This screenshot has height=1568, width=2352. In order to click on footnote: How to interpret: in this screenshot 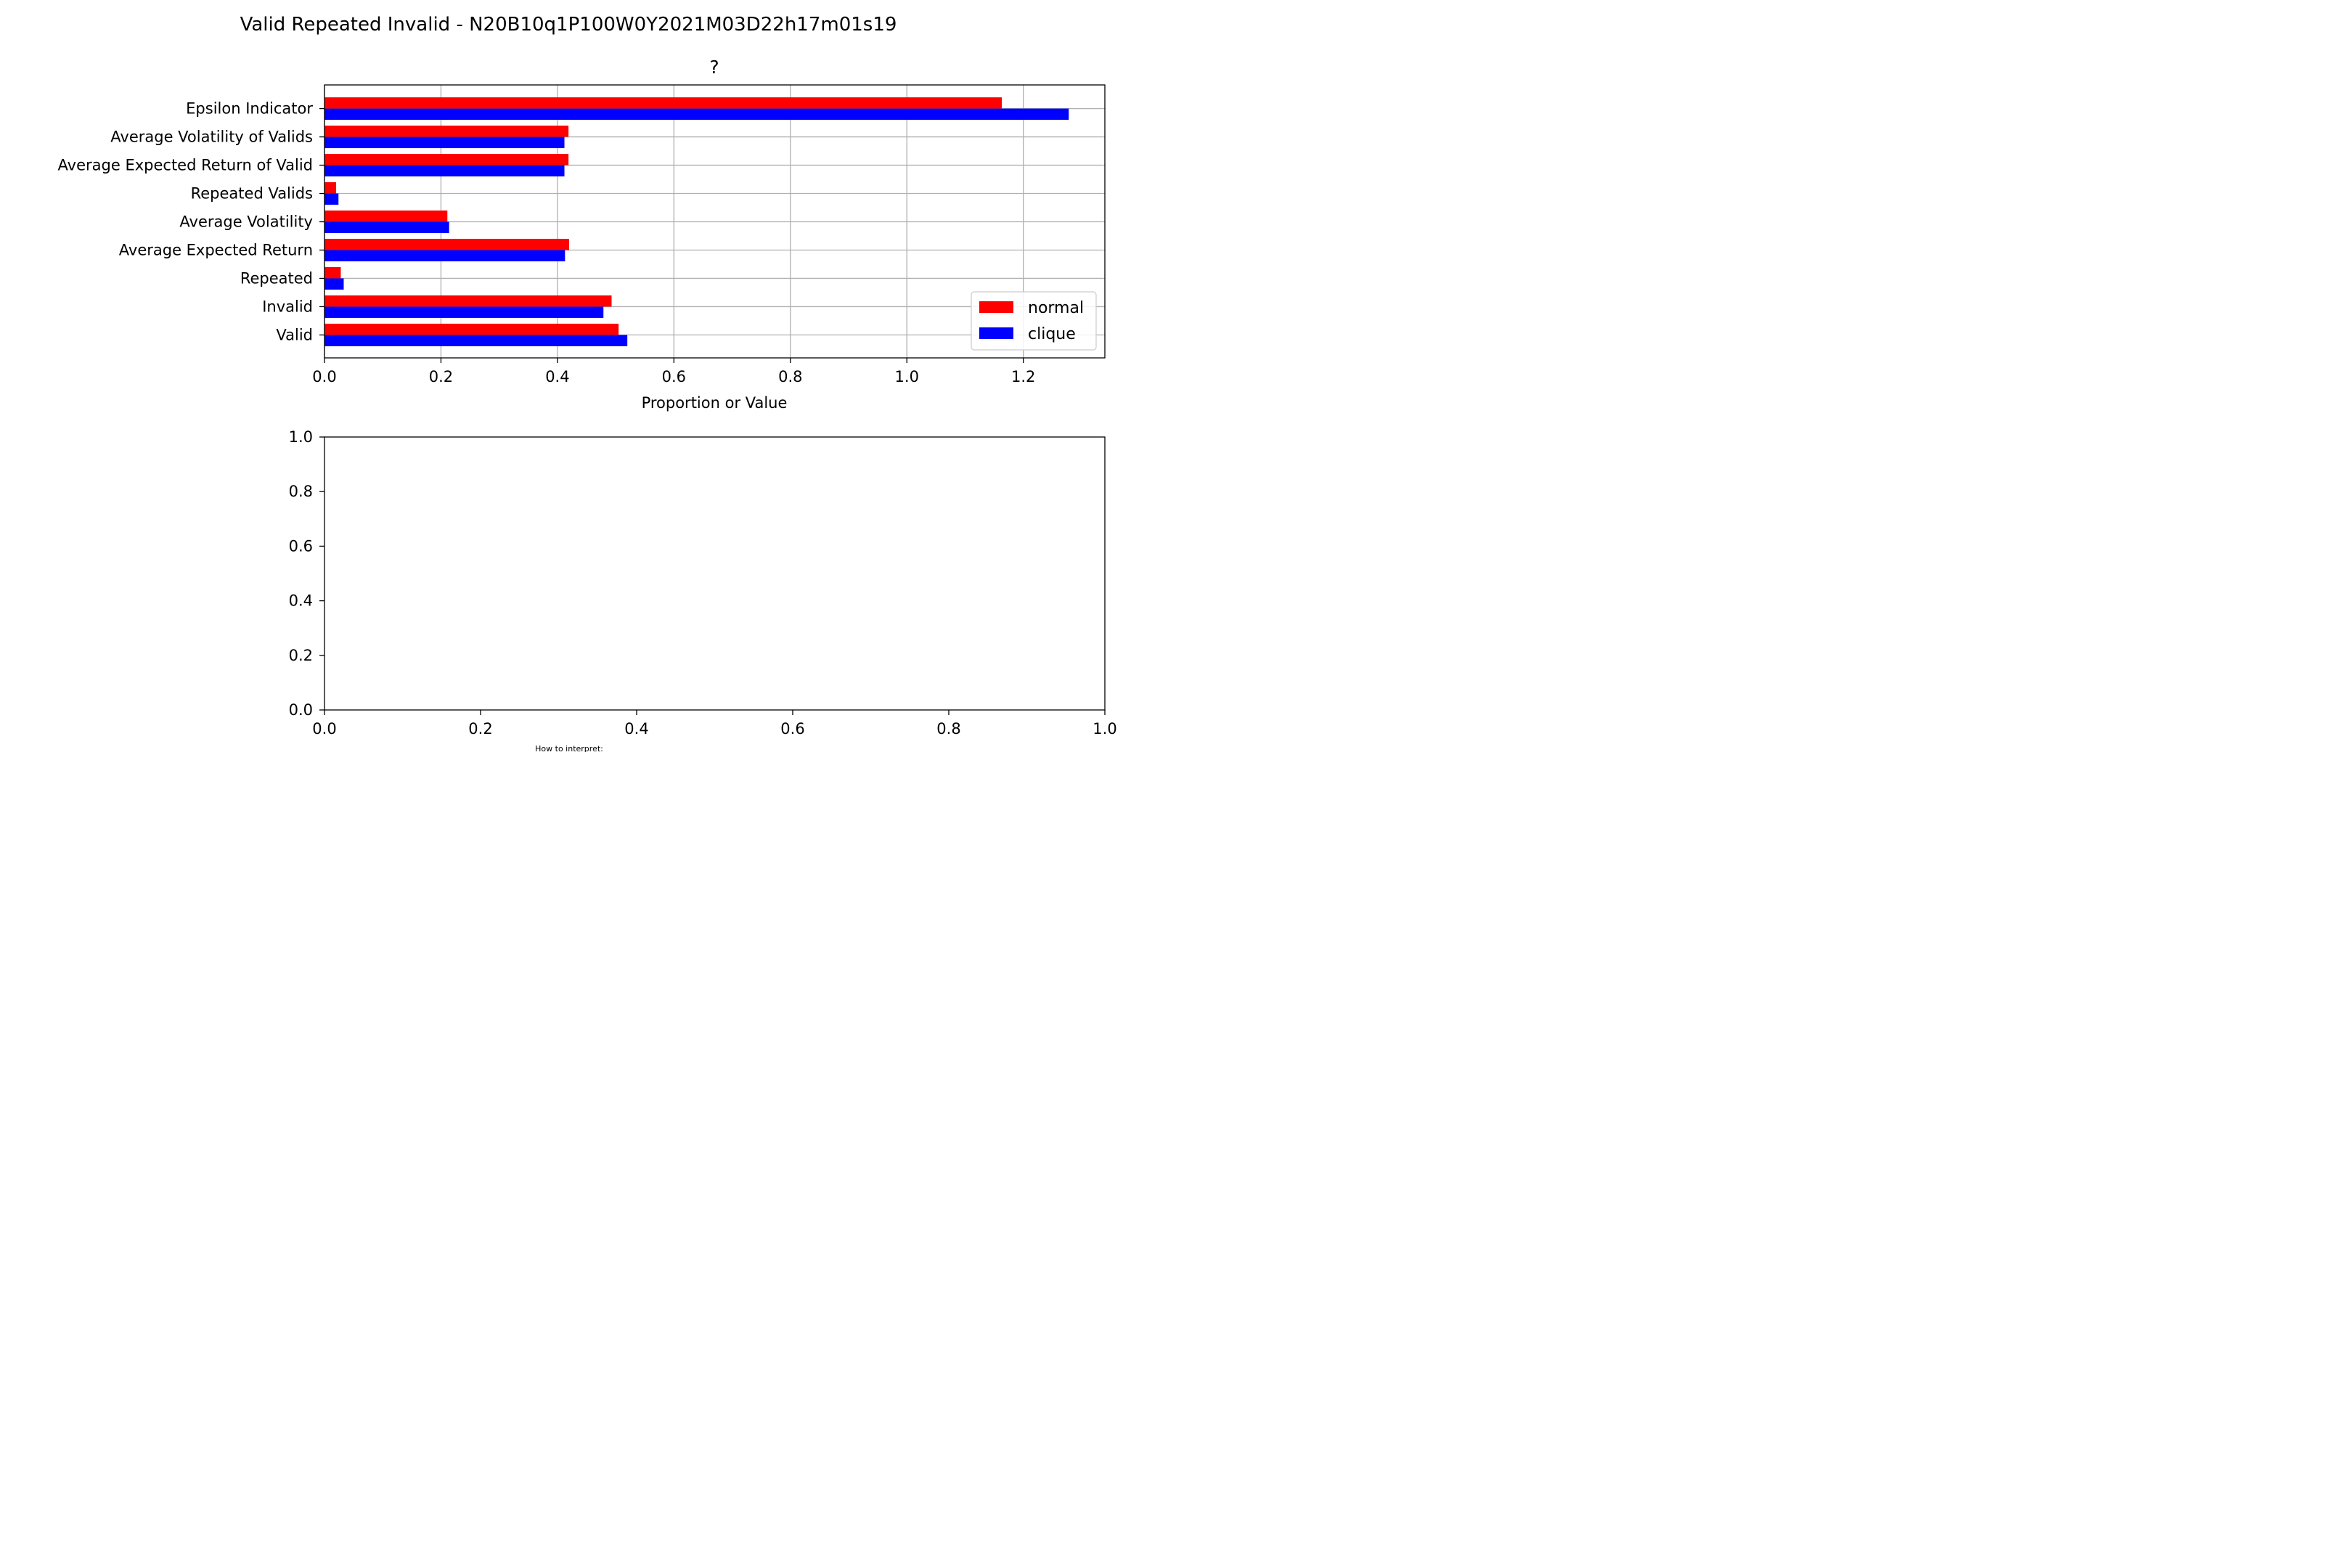, I will do `click(569, 748)`.